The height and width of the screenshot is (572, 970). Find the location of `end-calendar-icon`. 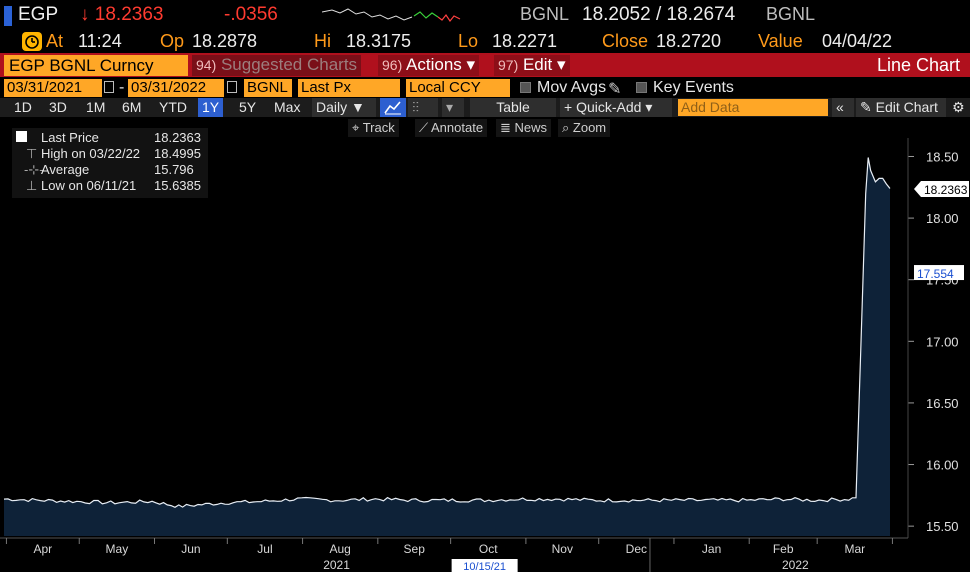

end-calendar-icon is located at coordinates (232, 87).